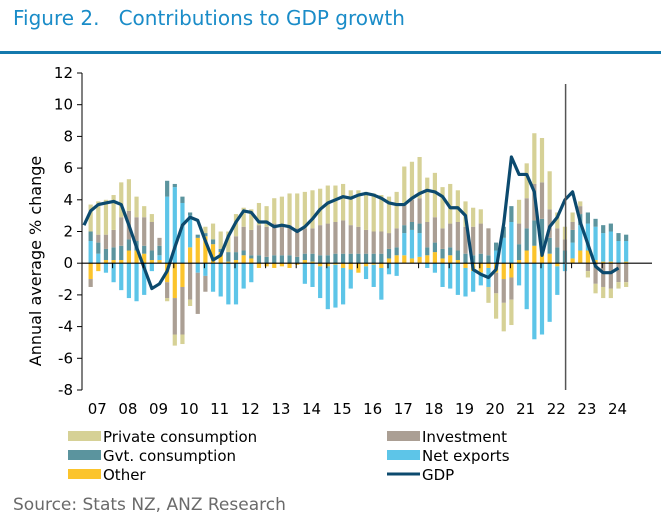 This screenshot has height=523, width=661. Describe the element at coordinates (189, 409) in the screenshot. I see `x-tick-label: 10` at that location.